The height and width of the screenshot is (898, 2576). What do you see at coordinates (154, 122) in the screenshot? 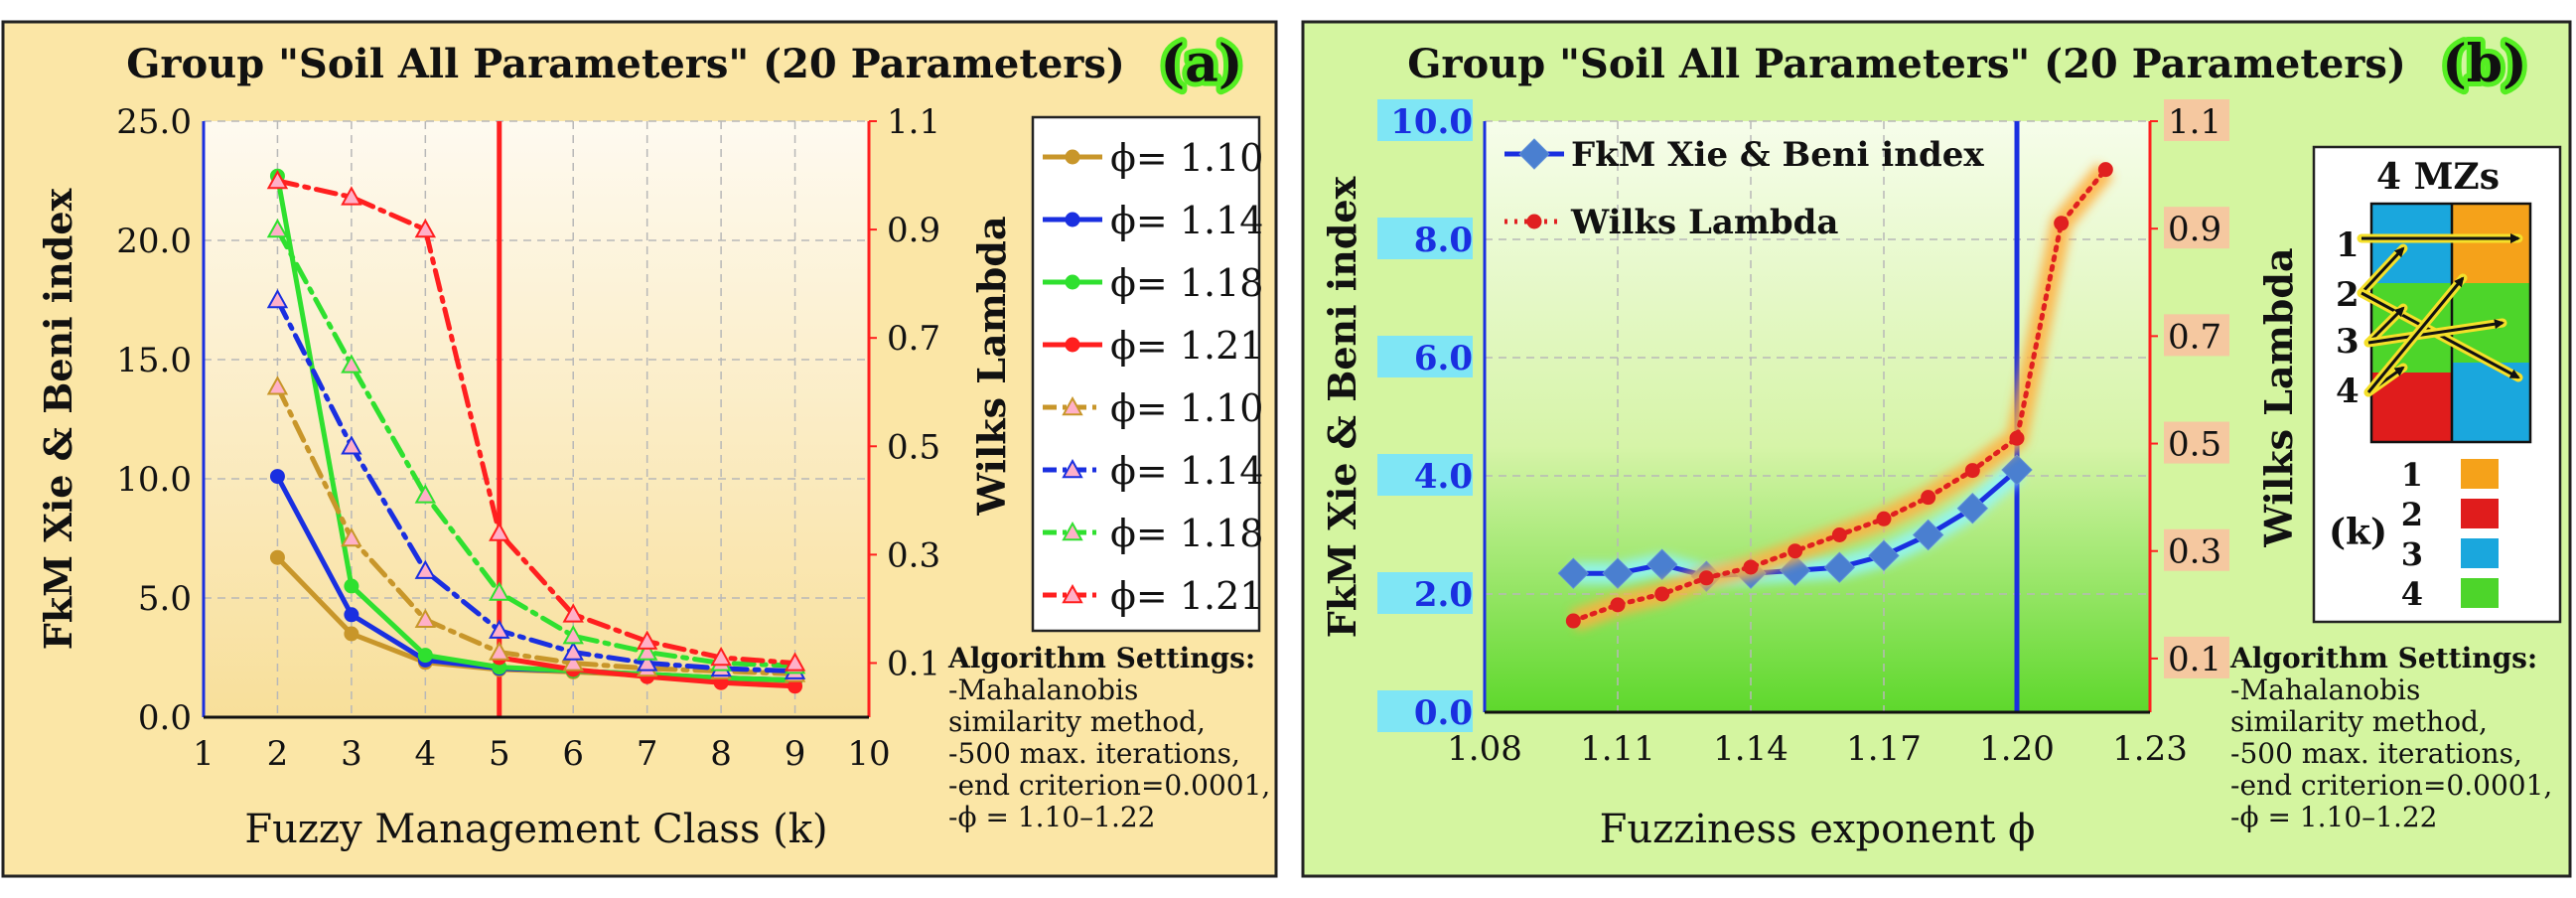
I see `y-tick-label: 25.0` at bounding box center [154, 122].